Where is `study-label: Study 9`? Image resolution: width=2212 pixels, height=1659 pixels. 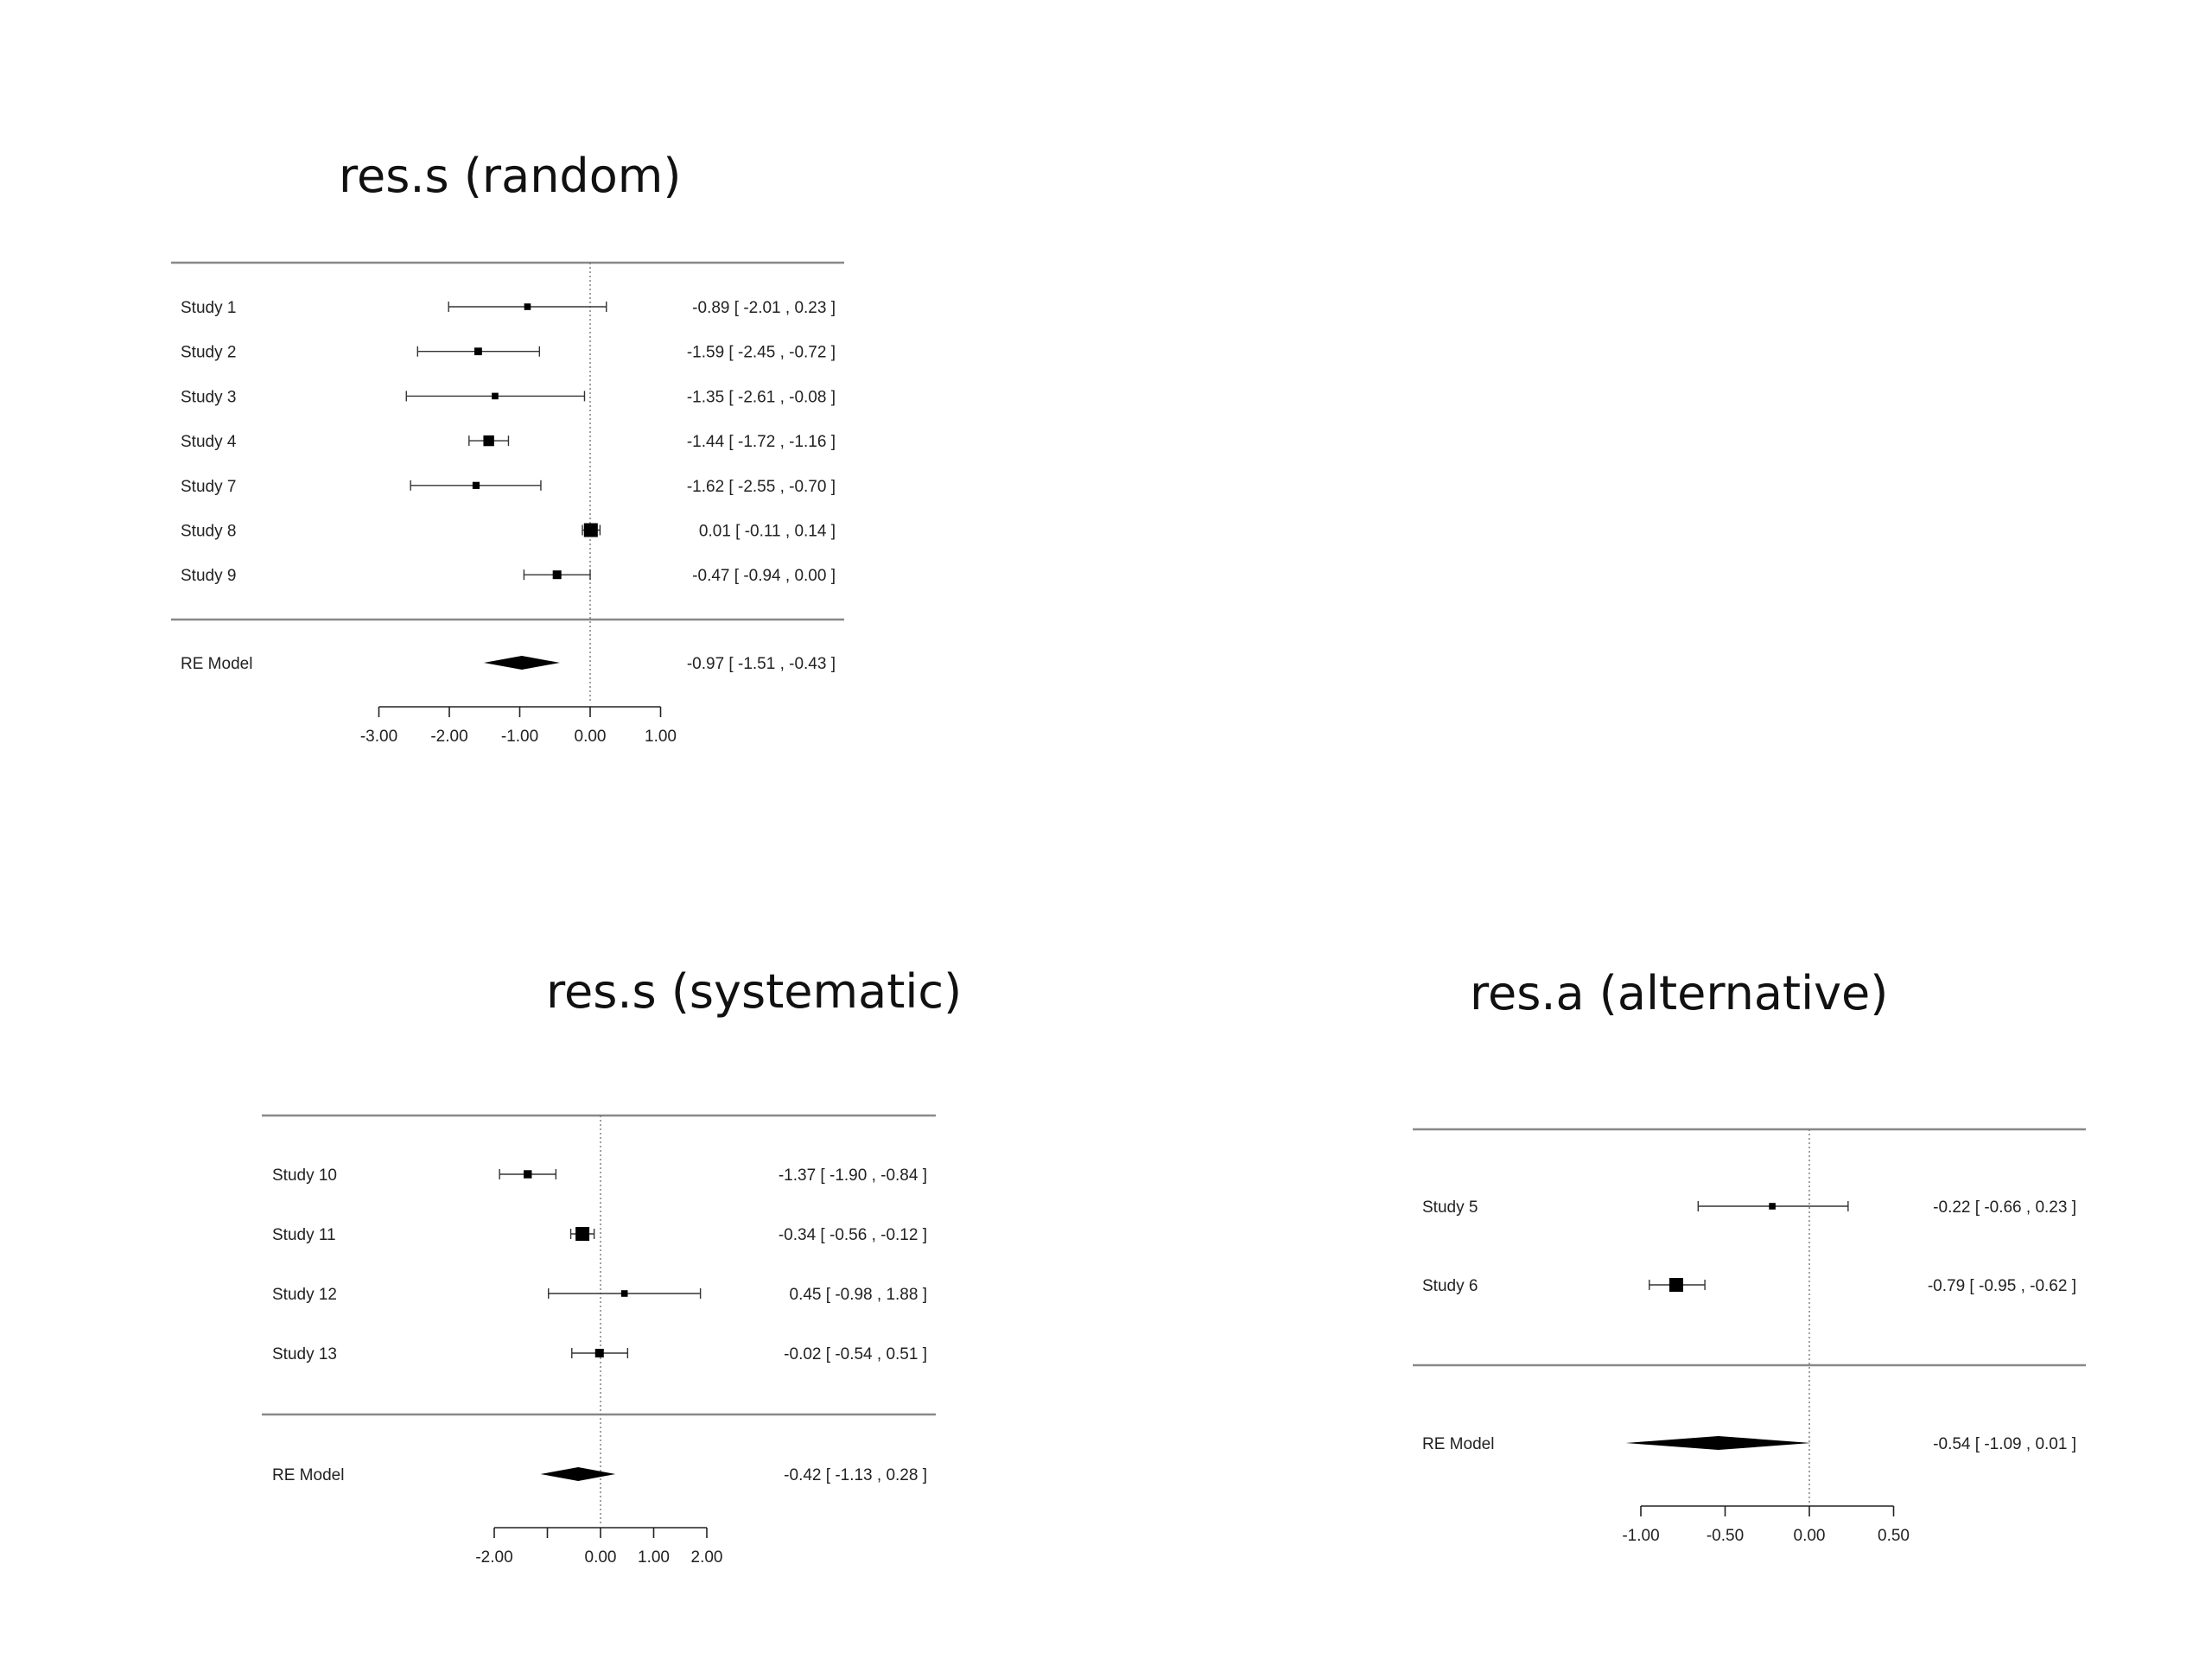
study-label: Study 9 is located at coordinates (208, 576).